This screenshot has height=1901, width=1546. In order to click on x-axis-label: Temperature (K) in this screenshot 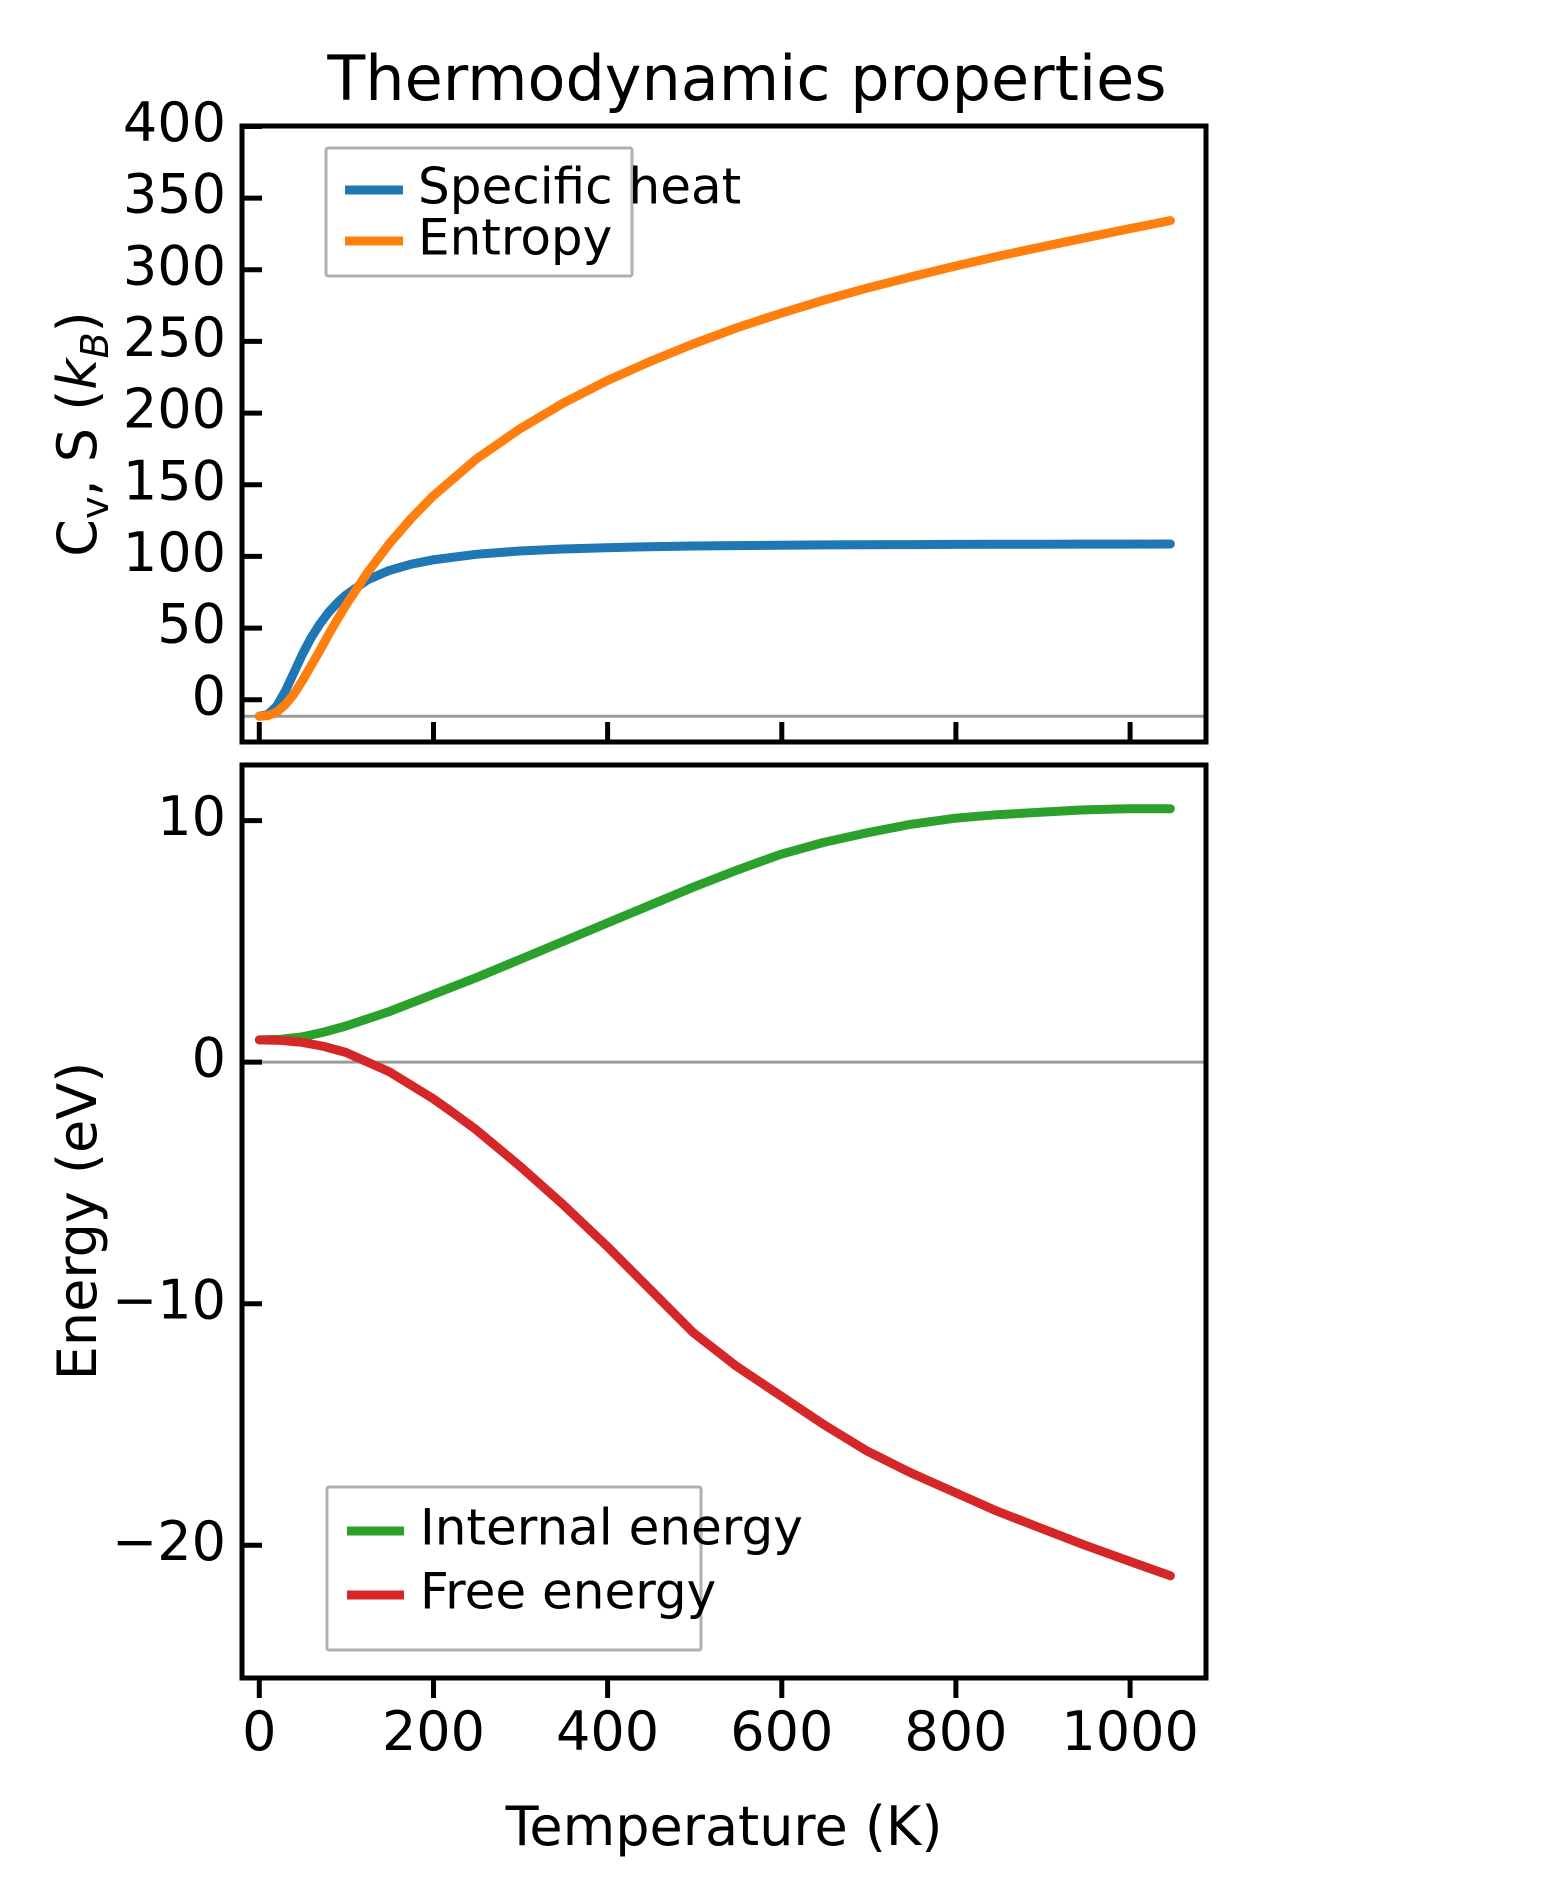, I will do `click(724, 1826)`.